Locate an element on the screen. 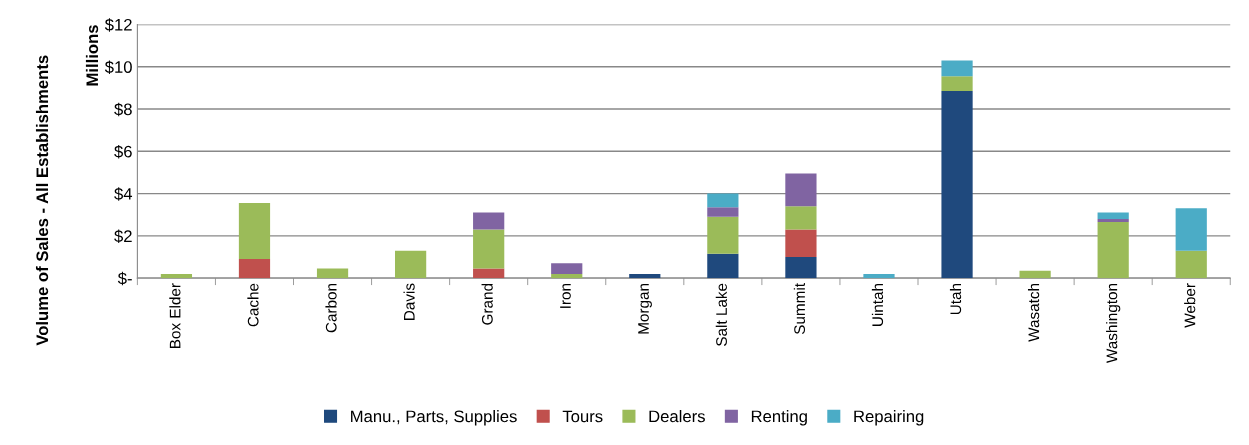  y-tick-label: $12 is located at coordinates (118, 25).